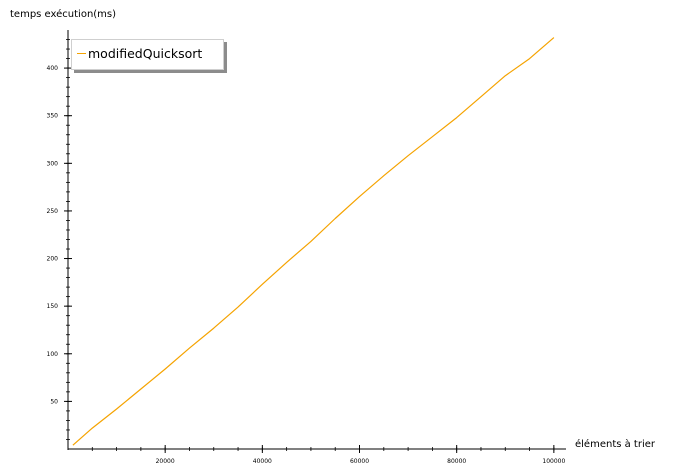 Image resolution: width=674 pixels, height=474 pixels. Describe the element at coordinates (456, 461) in the screenshot. I see `x-tick-label: 80000` at that location.